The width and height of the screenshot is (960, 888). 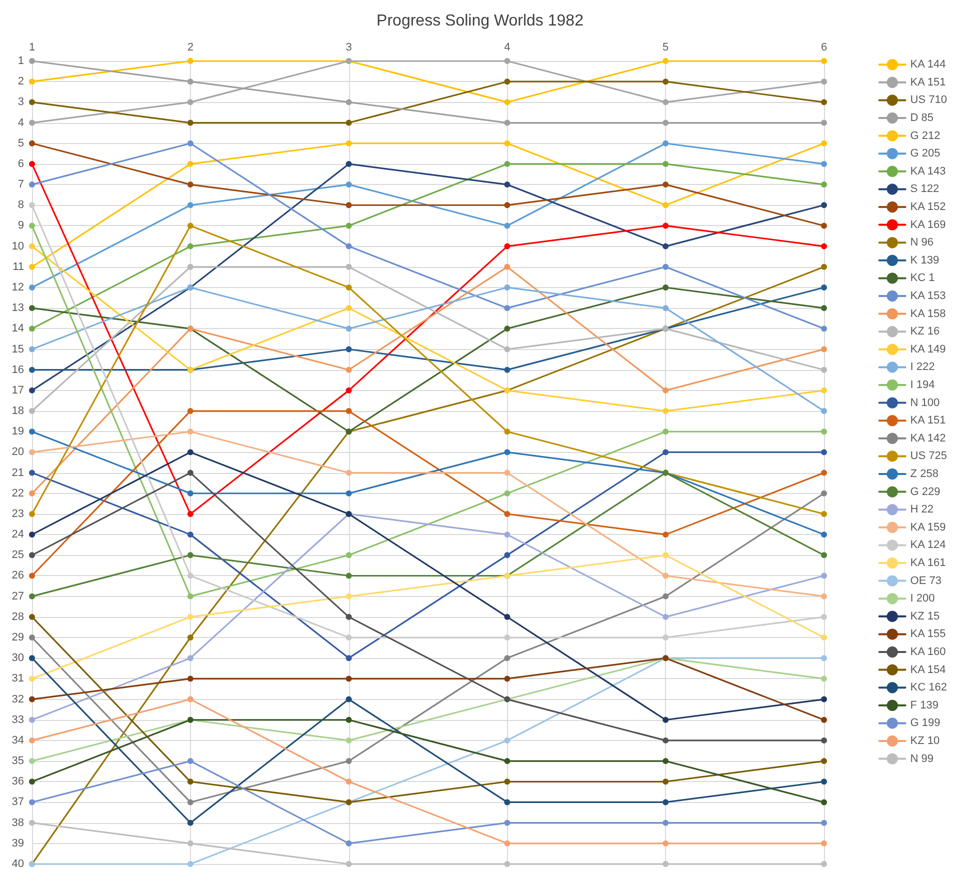 What do you see at coordinates (922, 385) in the screenshot?
I see `legend-label: I 194` at bounding box center [922, 385].